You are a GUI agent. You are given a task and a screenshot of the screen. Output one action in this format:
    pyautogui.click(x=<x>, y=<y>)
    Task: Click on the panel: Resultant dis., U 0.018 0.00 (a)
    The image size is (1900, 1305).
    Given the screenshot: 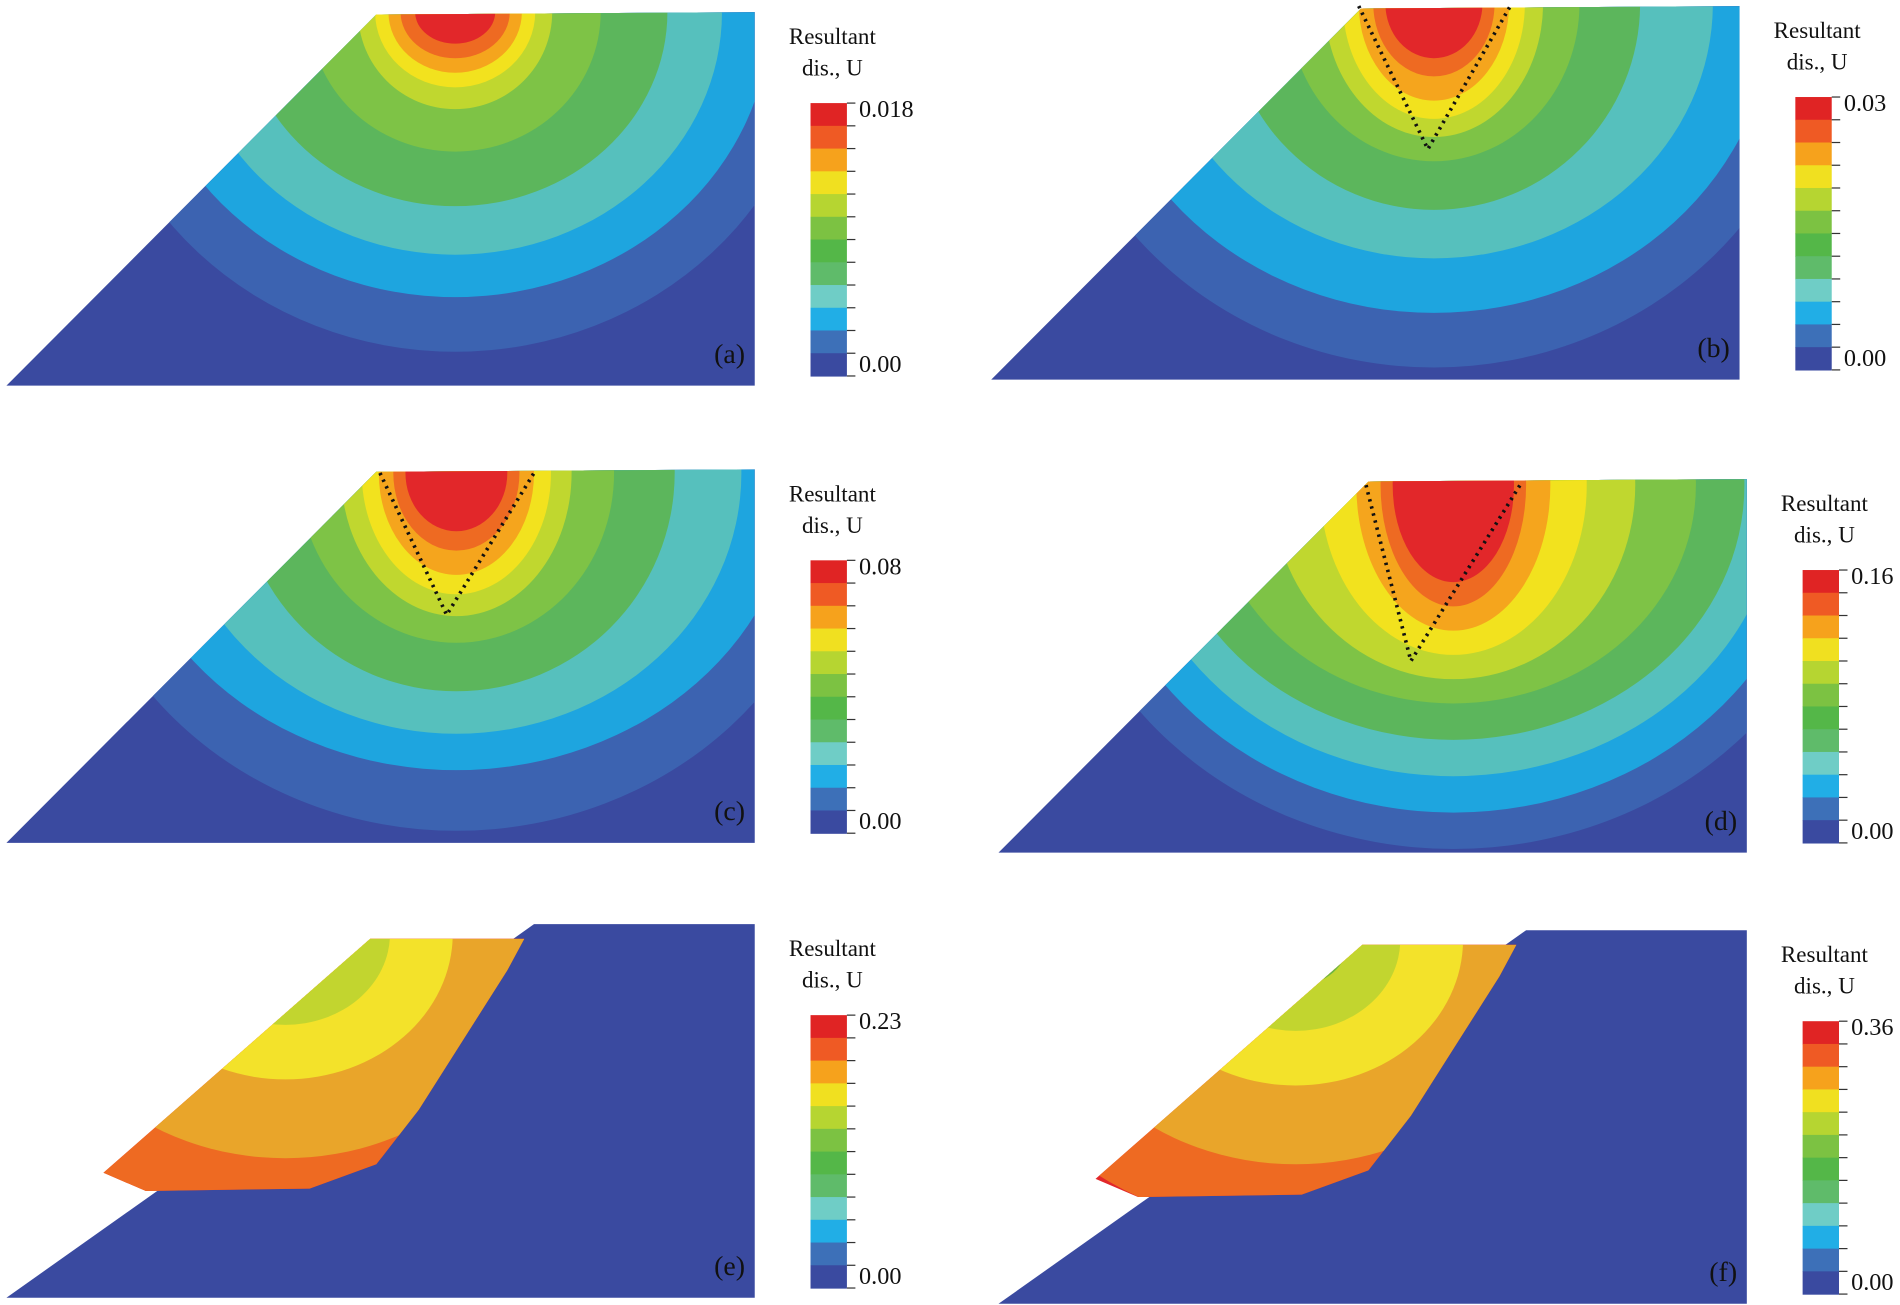 What is the action you would take?
    pyautogui.click(x=460, y=199)
    